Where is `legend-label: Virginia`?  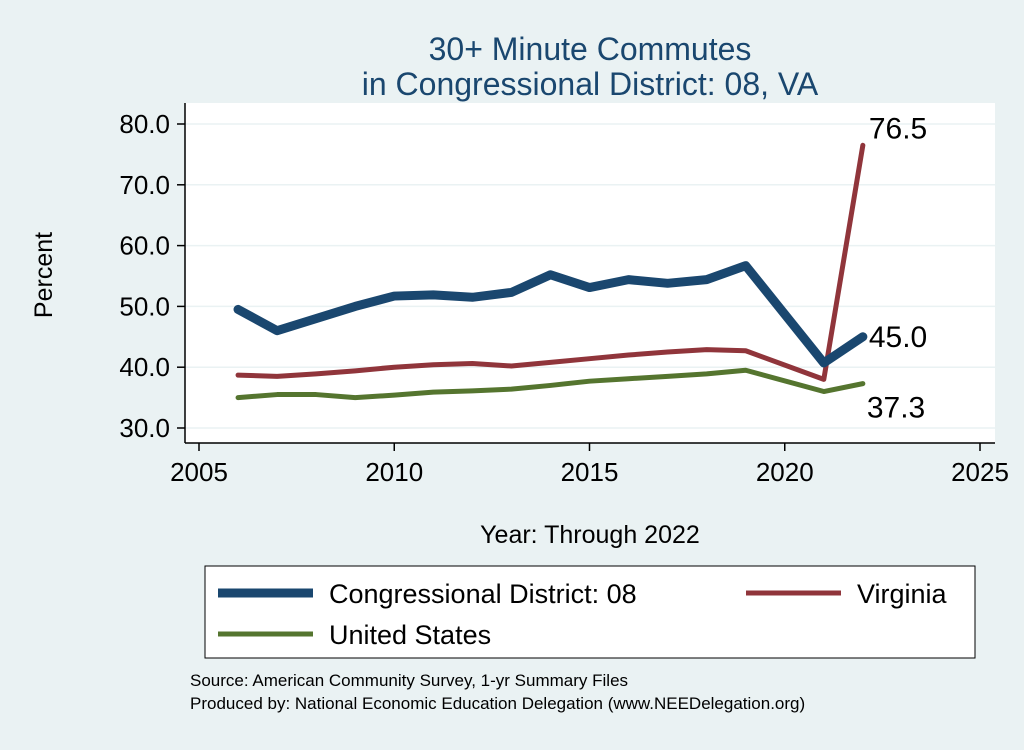 legend-label: Virginia is located at coordinates (902, 594).